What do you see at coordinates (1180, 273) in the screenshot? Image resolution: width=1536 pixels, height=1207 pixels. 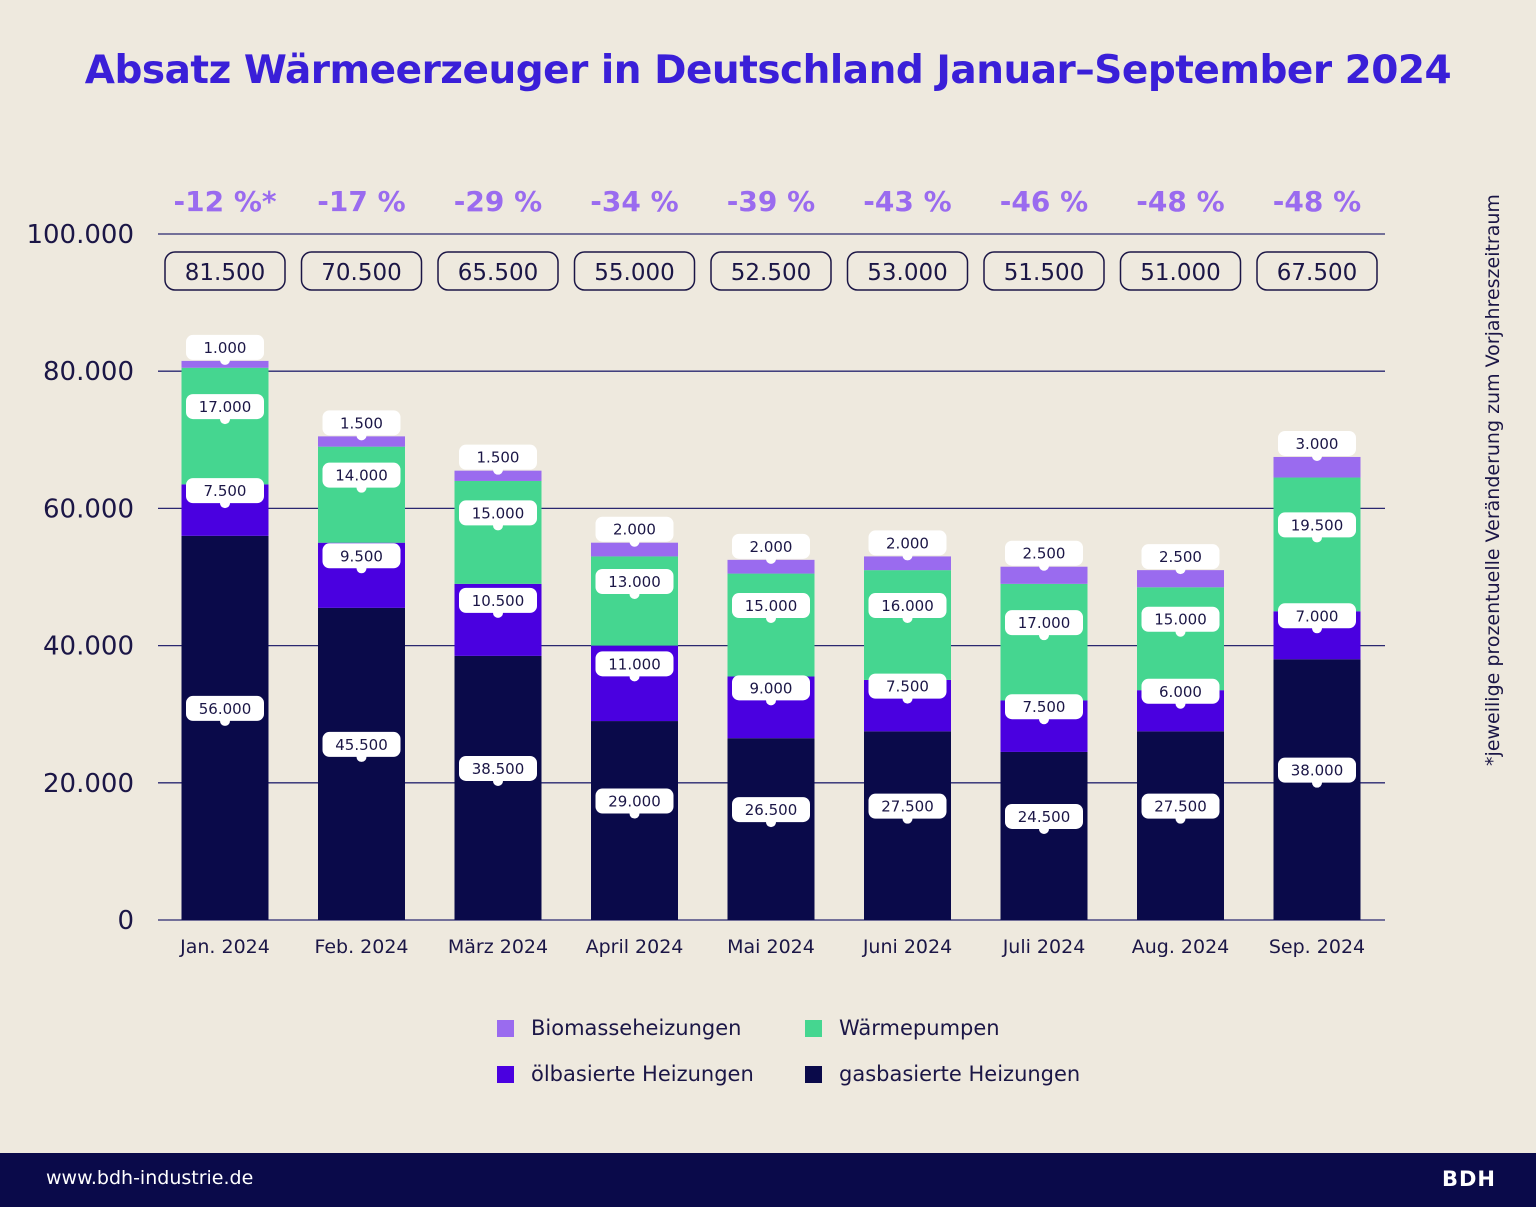 I see `total-label: 51.000` at bounding box center [1180, 273].